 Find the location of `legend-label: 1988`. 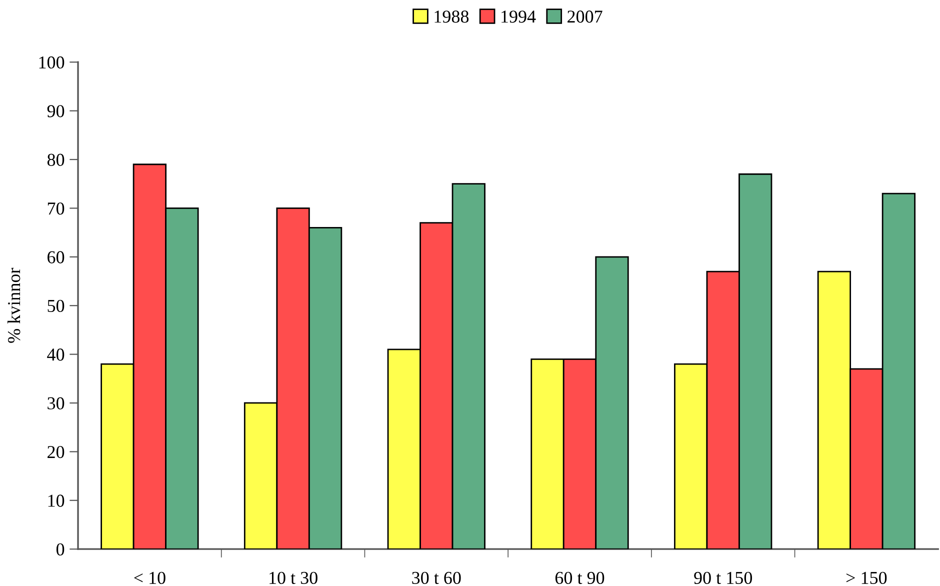

legend-label: 1988 is located at coordinates (451, 16).